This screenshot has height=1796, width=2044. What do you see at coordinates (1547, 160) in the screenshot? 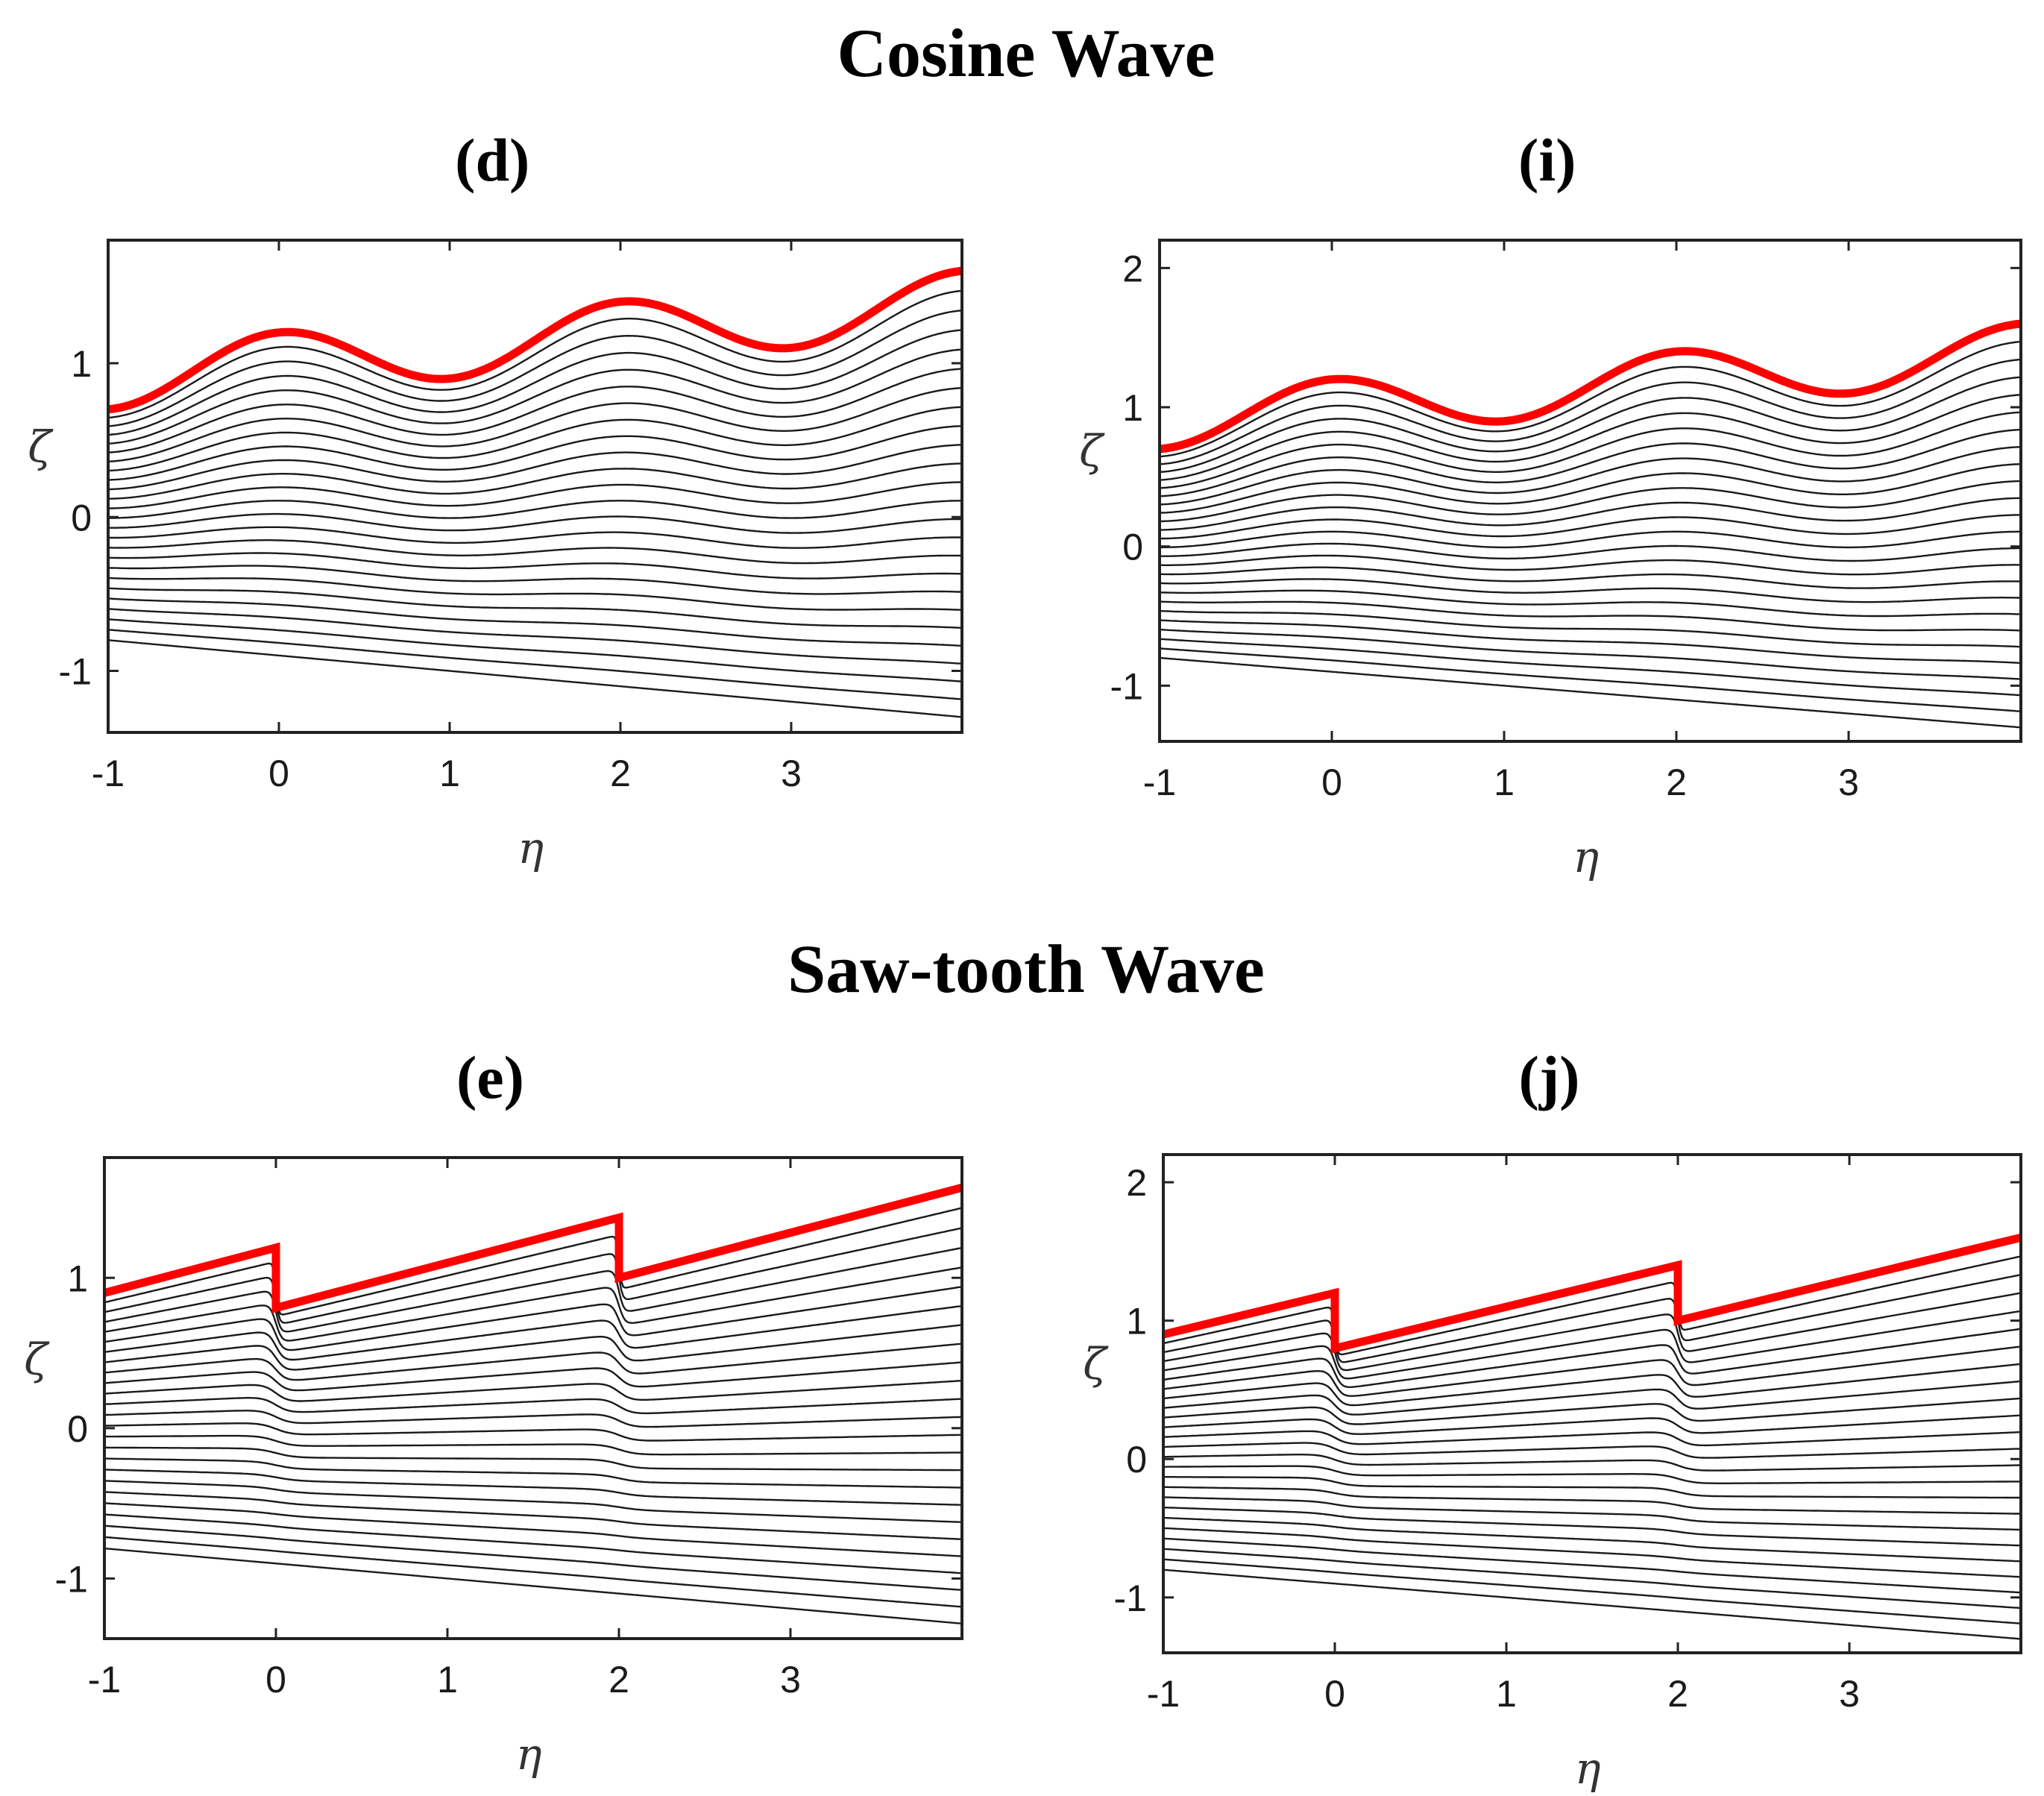
I see `panel-label: (i)` at bounding box center [1547, 160].